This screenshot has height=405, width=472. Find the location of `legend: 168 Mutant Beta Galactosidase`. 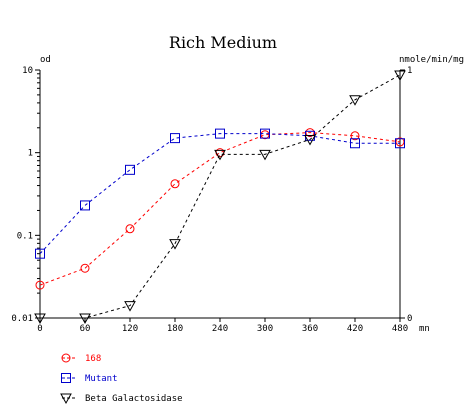

legend: 168 Mutant Beta Galactosidase is located at coordinates (121, 379).